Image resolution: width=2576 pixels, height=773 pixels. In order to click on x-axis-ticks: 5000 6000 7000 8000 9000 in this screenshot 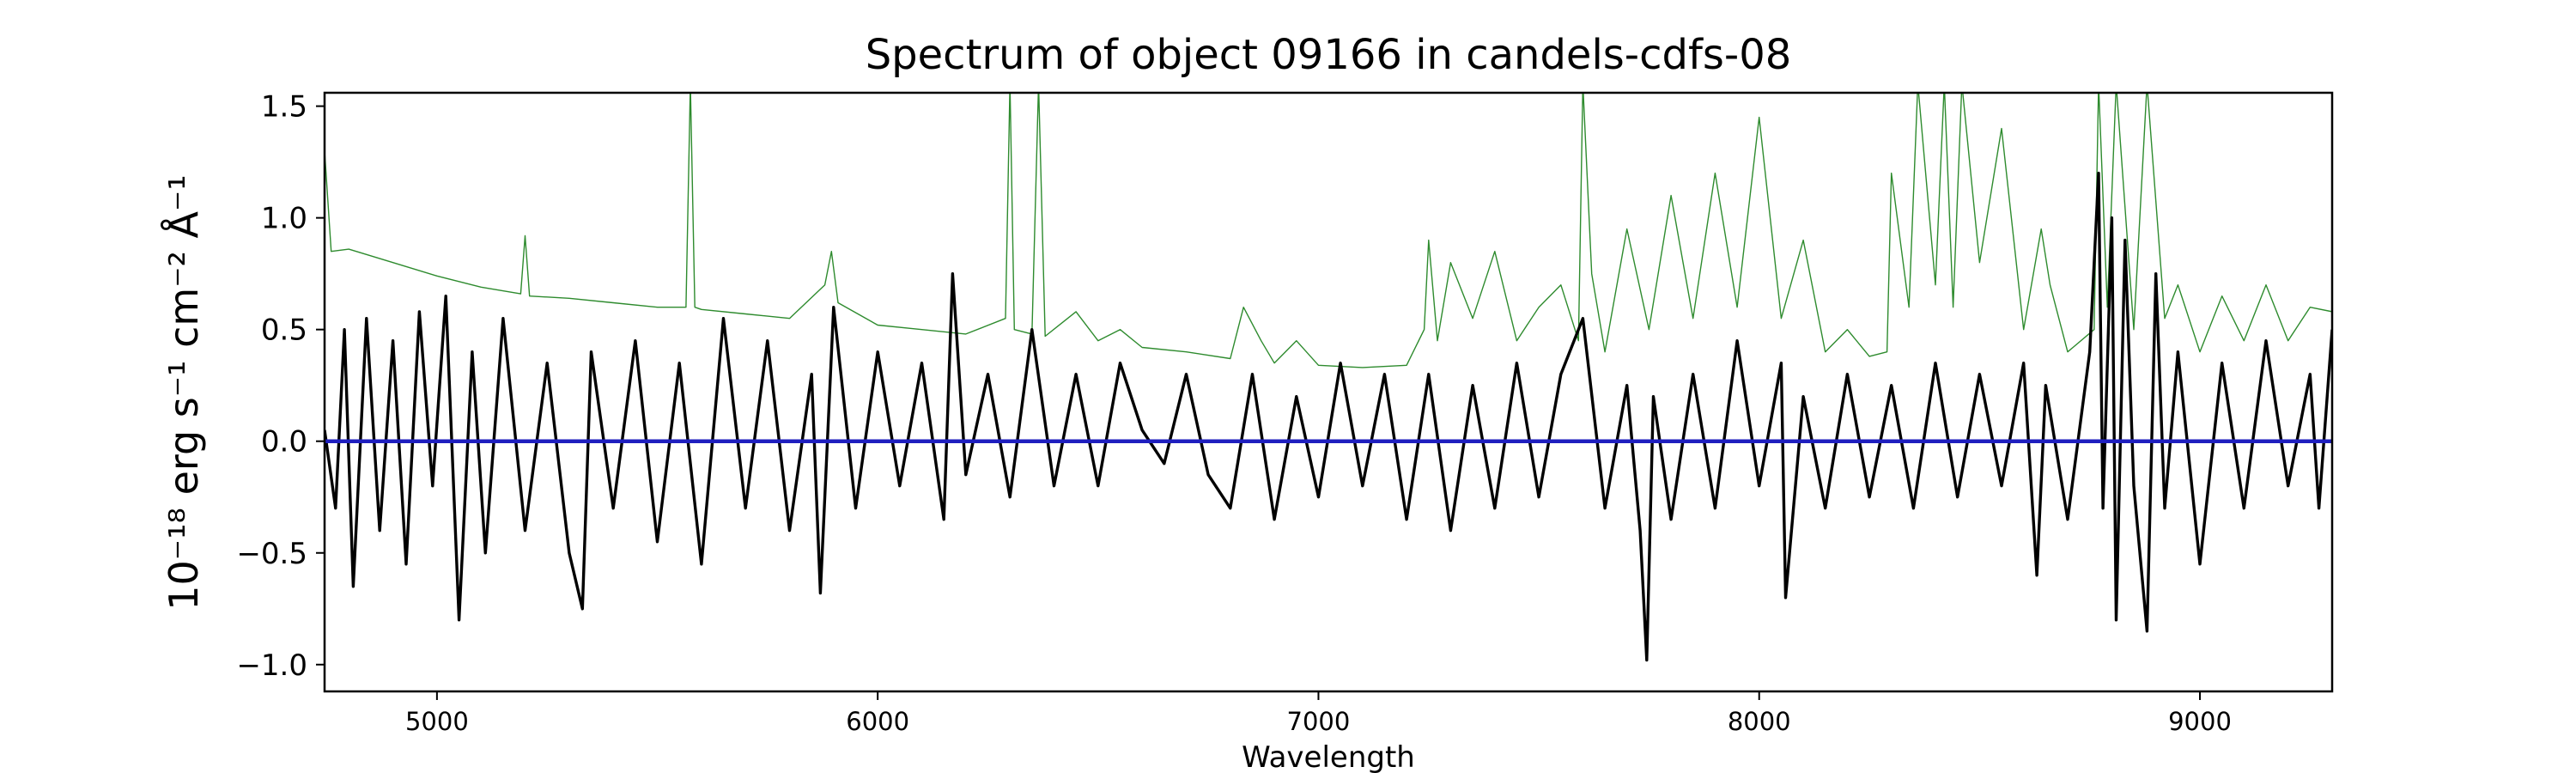, I will do `click(1319, 713)`.